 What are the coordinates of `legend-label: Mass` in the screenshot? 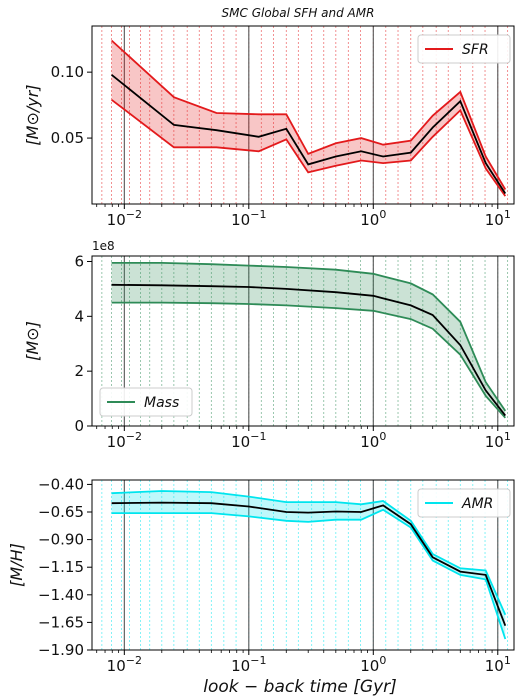 It's located at (161, 403).